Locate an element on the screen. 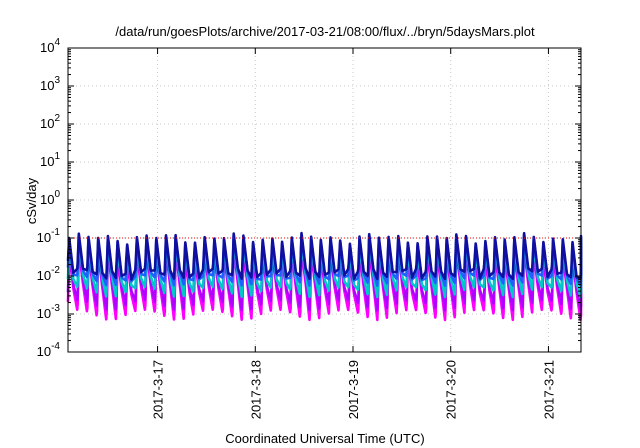 The height and width of the screenshot is (448, 640). y-tick-label: 10⁻³ is located at coordinates (49, 312).